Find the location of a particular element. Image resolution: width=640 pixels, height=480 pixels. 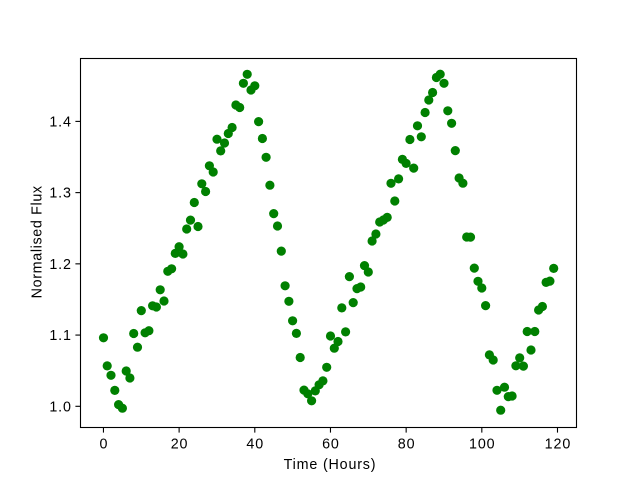

svg-text: 1.3 is located at coordinates (60, 194).